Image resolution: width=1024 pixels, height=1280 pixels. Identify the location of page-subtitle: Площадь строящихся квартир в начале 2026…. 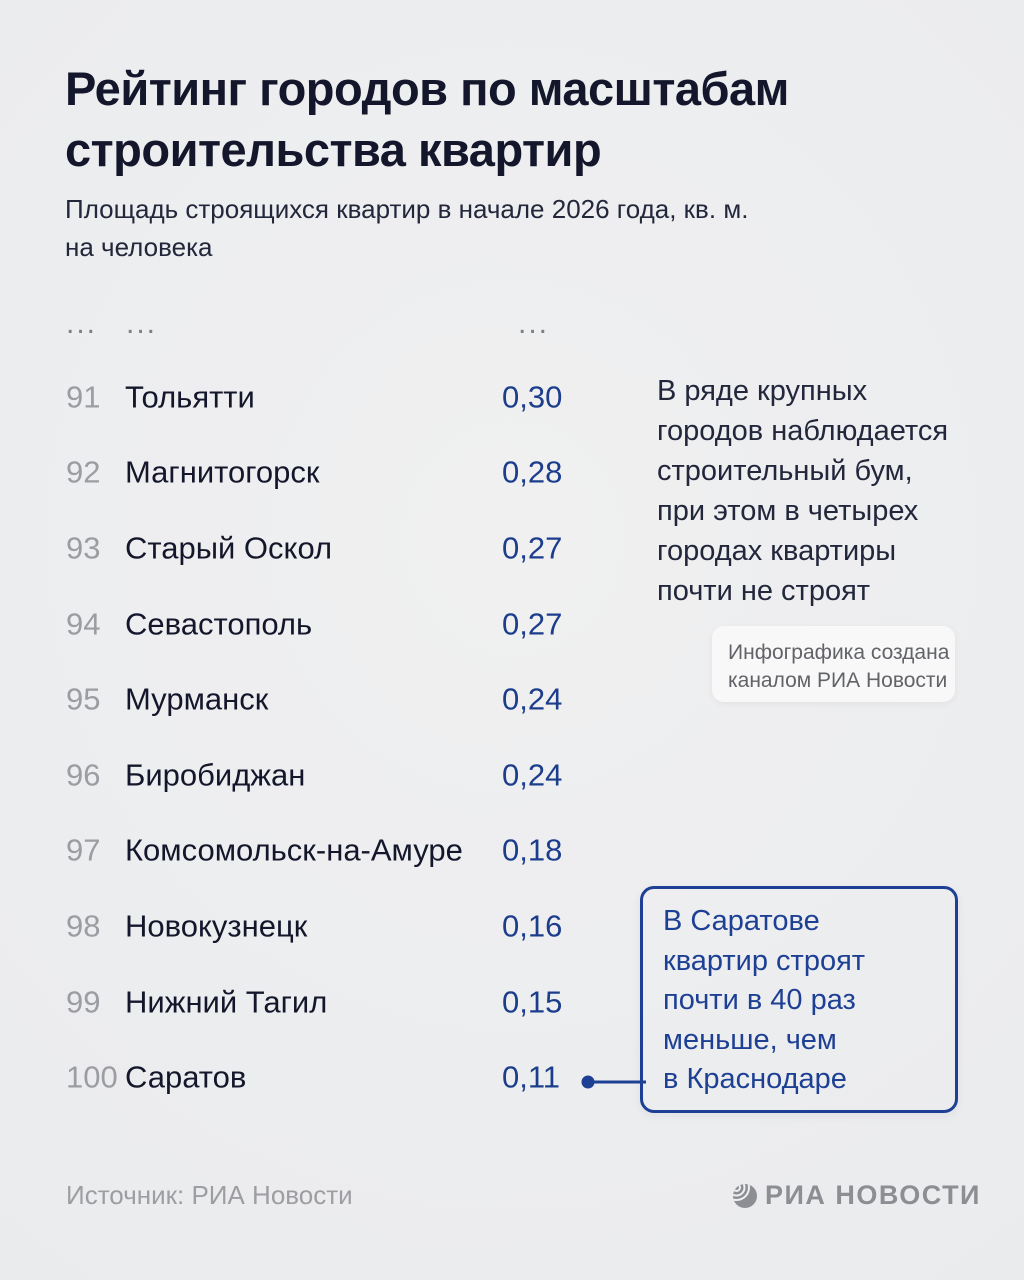
(407, 228).